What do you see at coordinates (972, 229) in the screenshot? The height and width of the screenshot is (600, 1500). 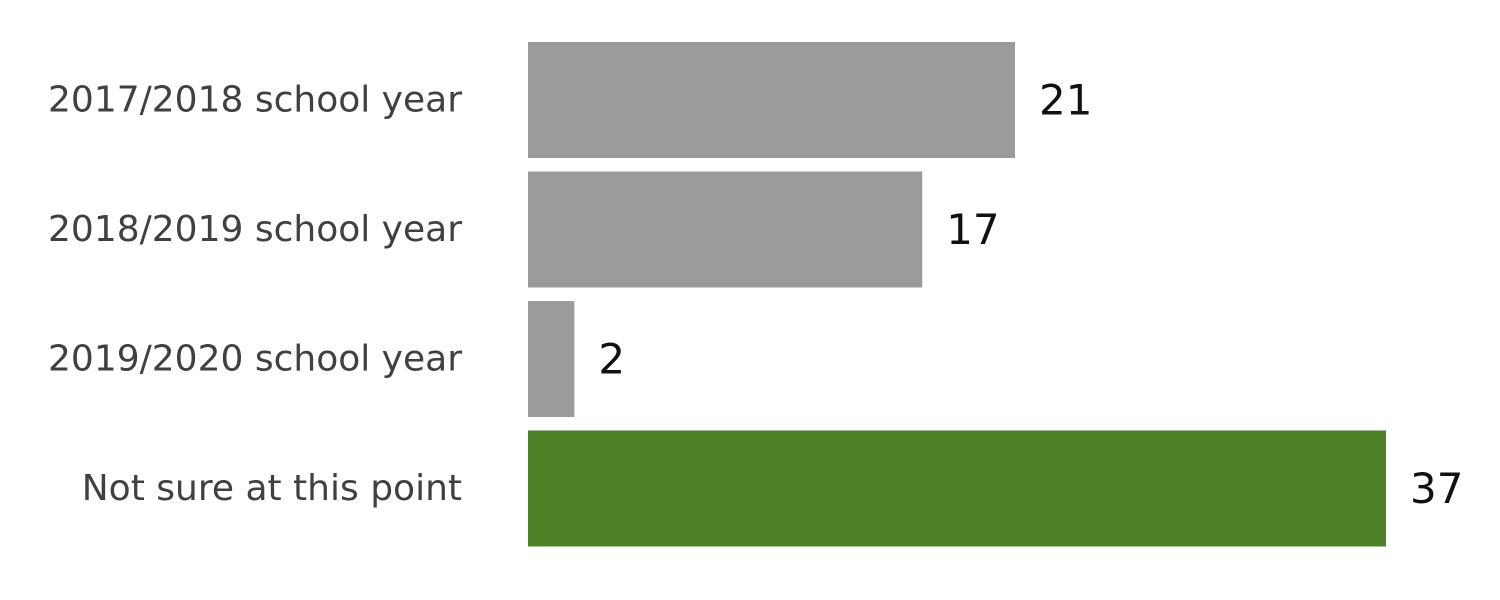 I see `value-label: 17` at bounding box center [972, 229].